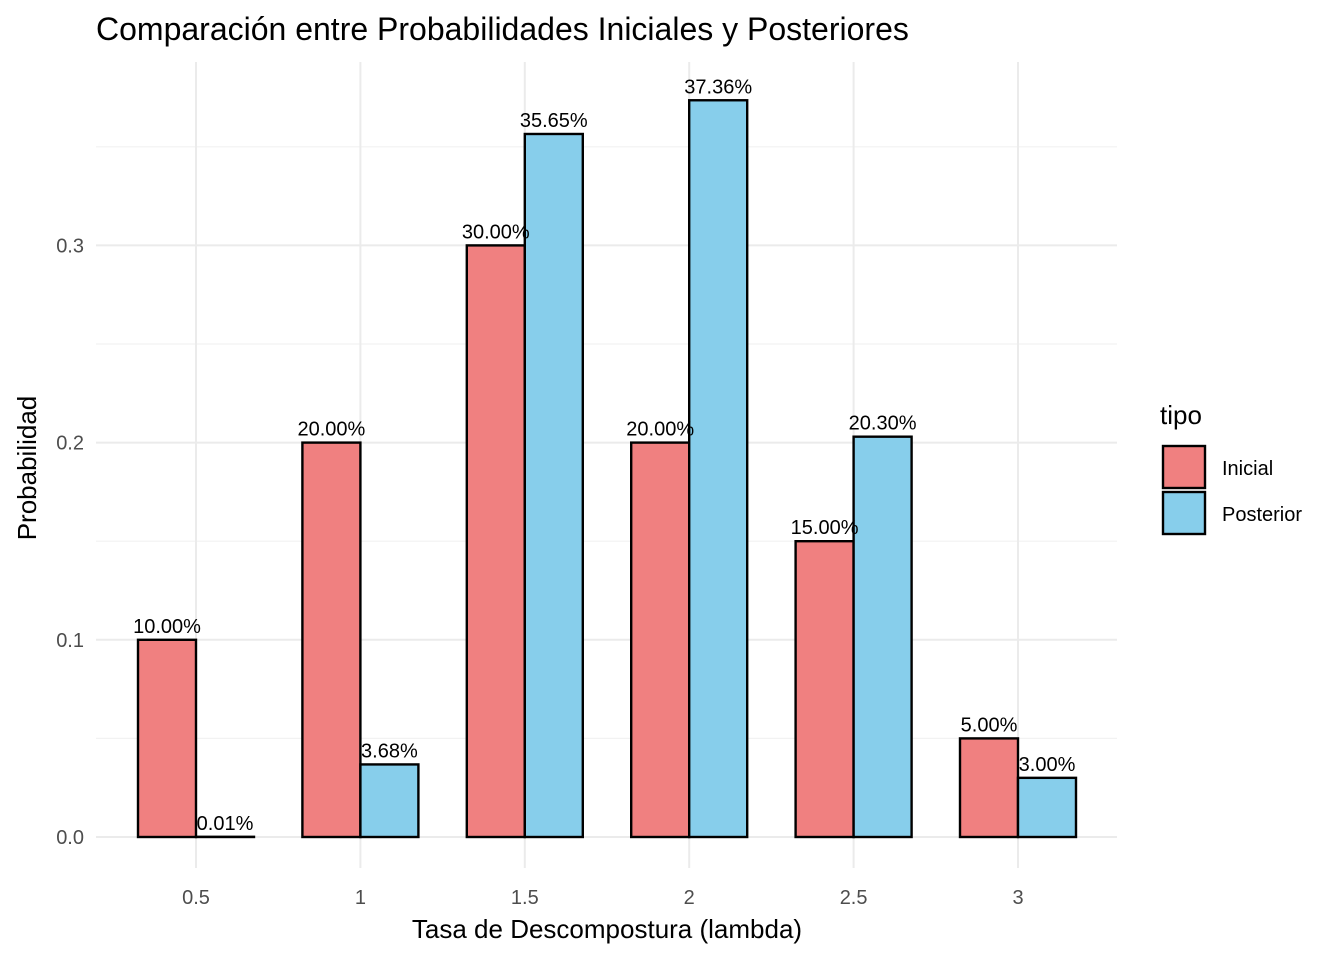  What do you see at coordinates (1184, 513) in the screenshot?
I see `legend-key-posterior` at bounding box center [1184, 513].